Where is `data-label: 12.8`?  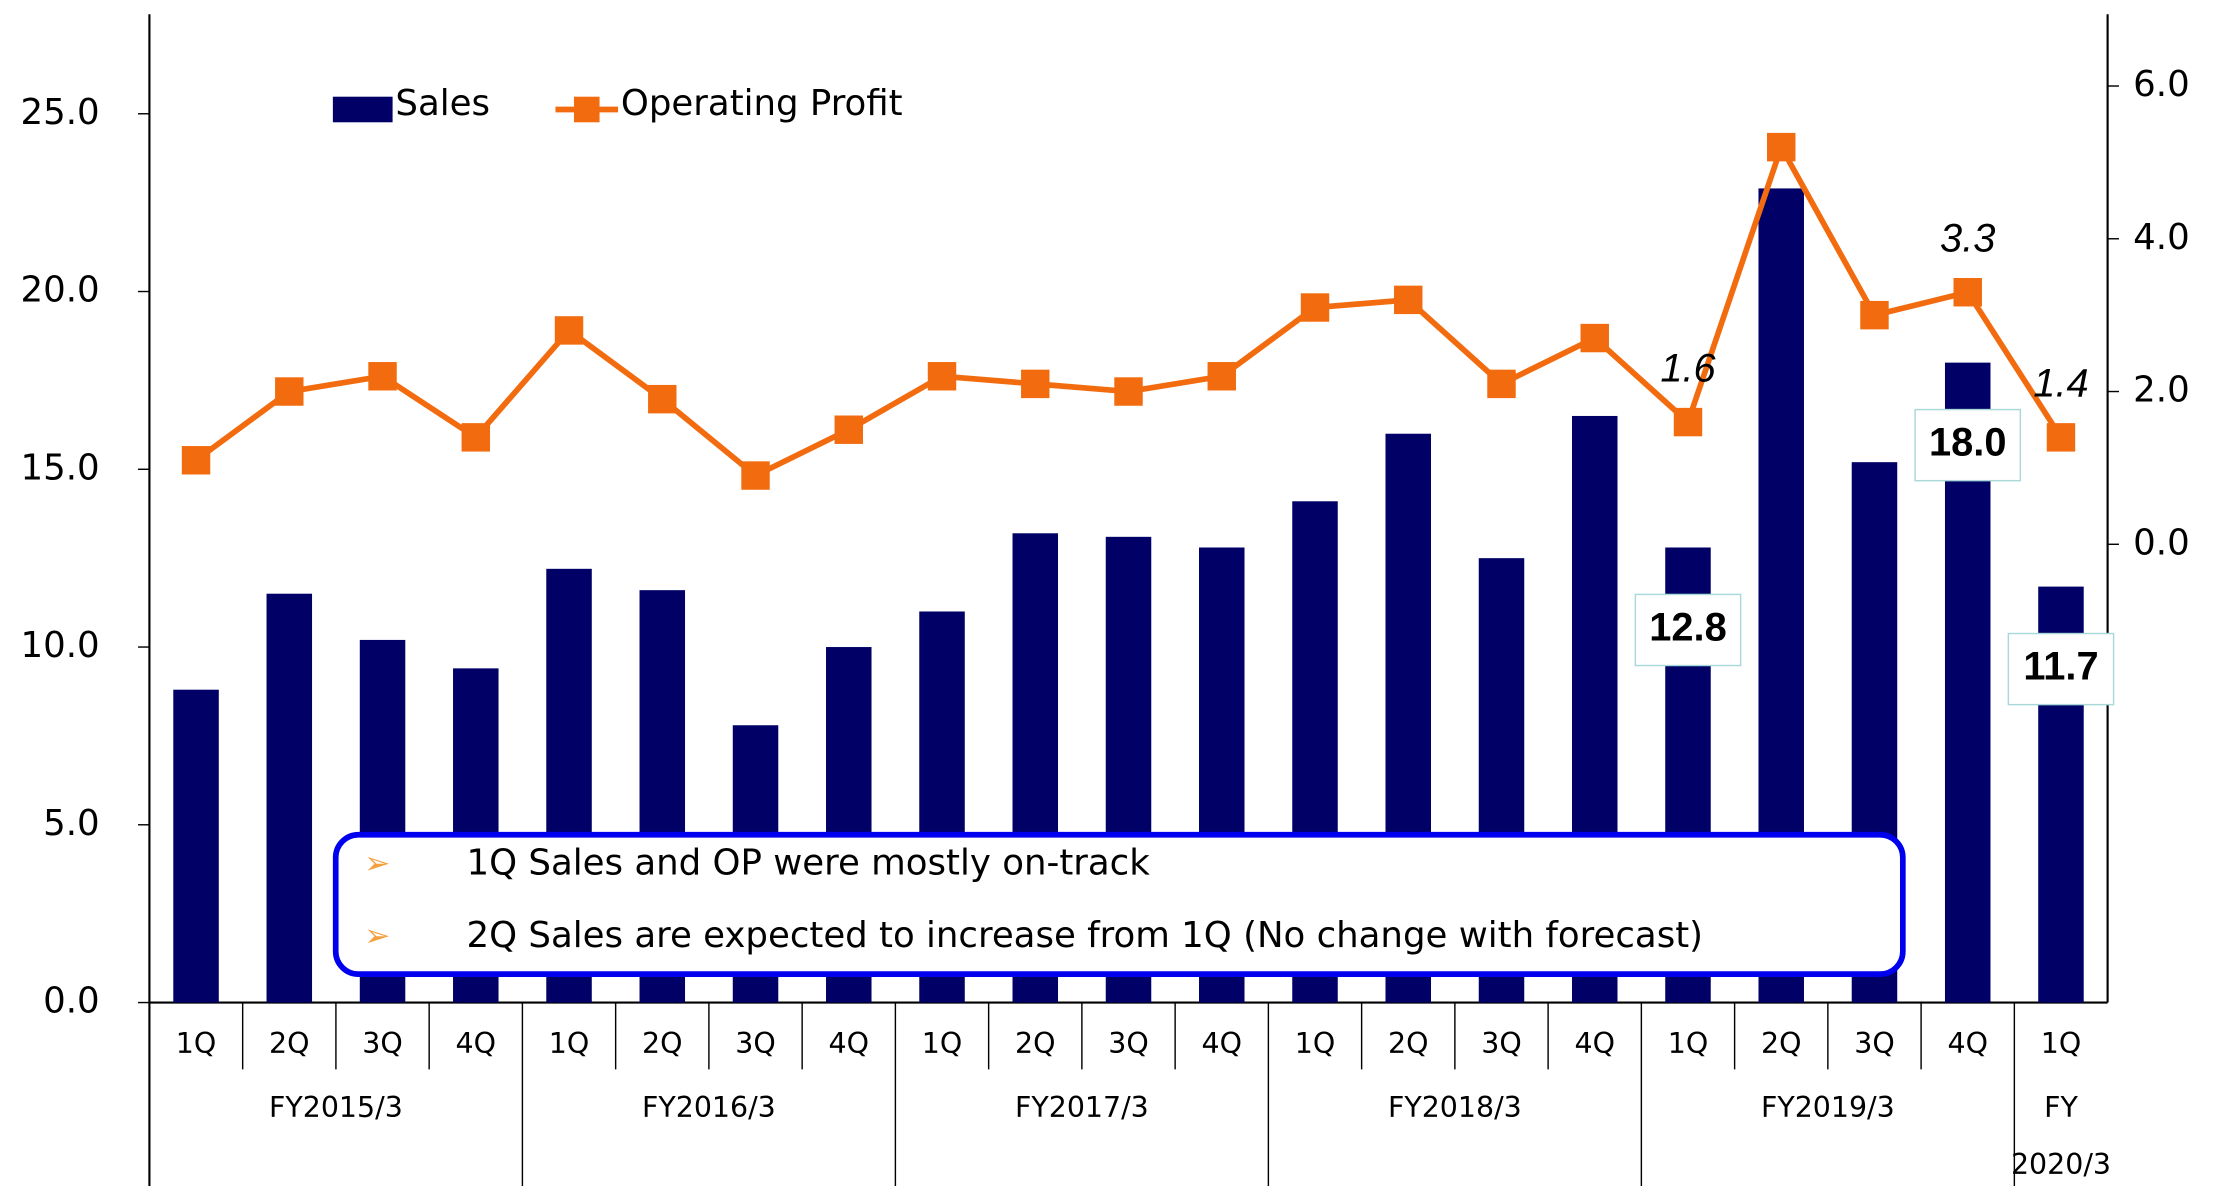
data-label: 12.8 is located at coordinates (1687, 627).